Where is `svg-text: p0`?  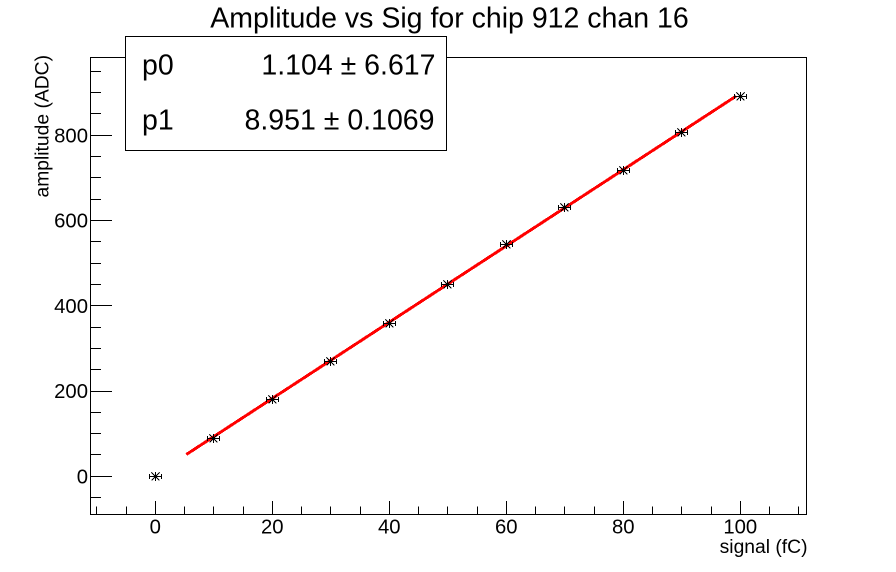
svg-text: p0 is located at coordinates (158, 66).